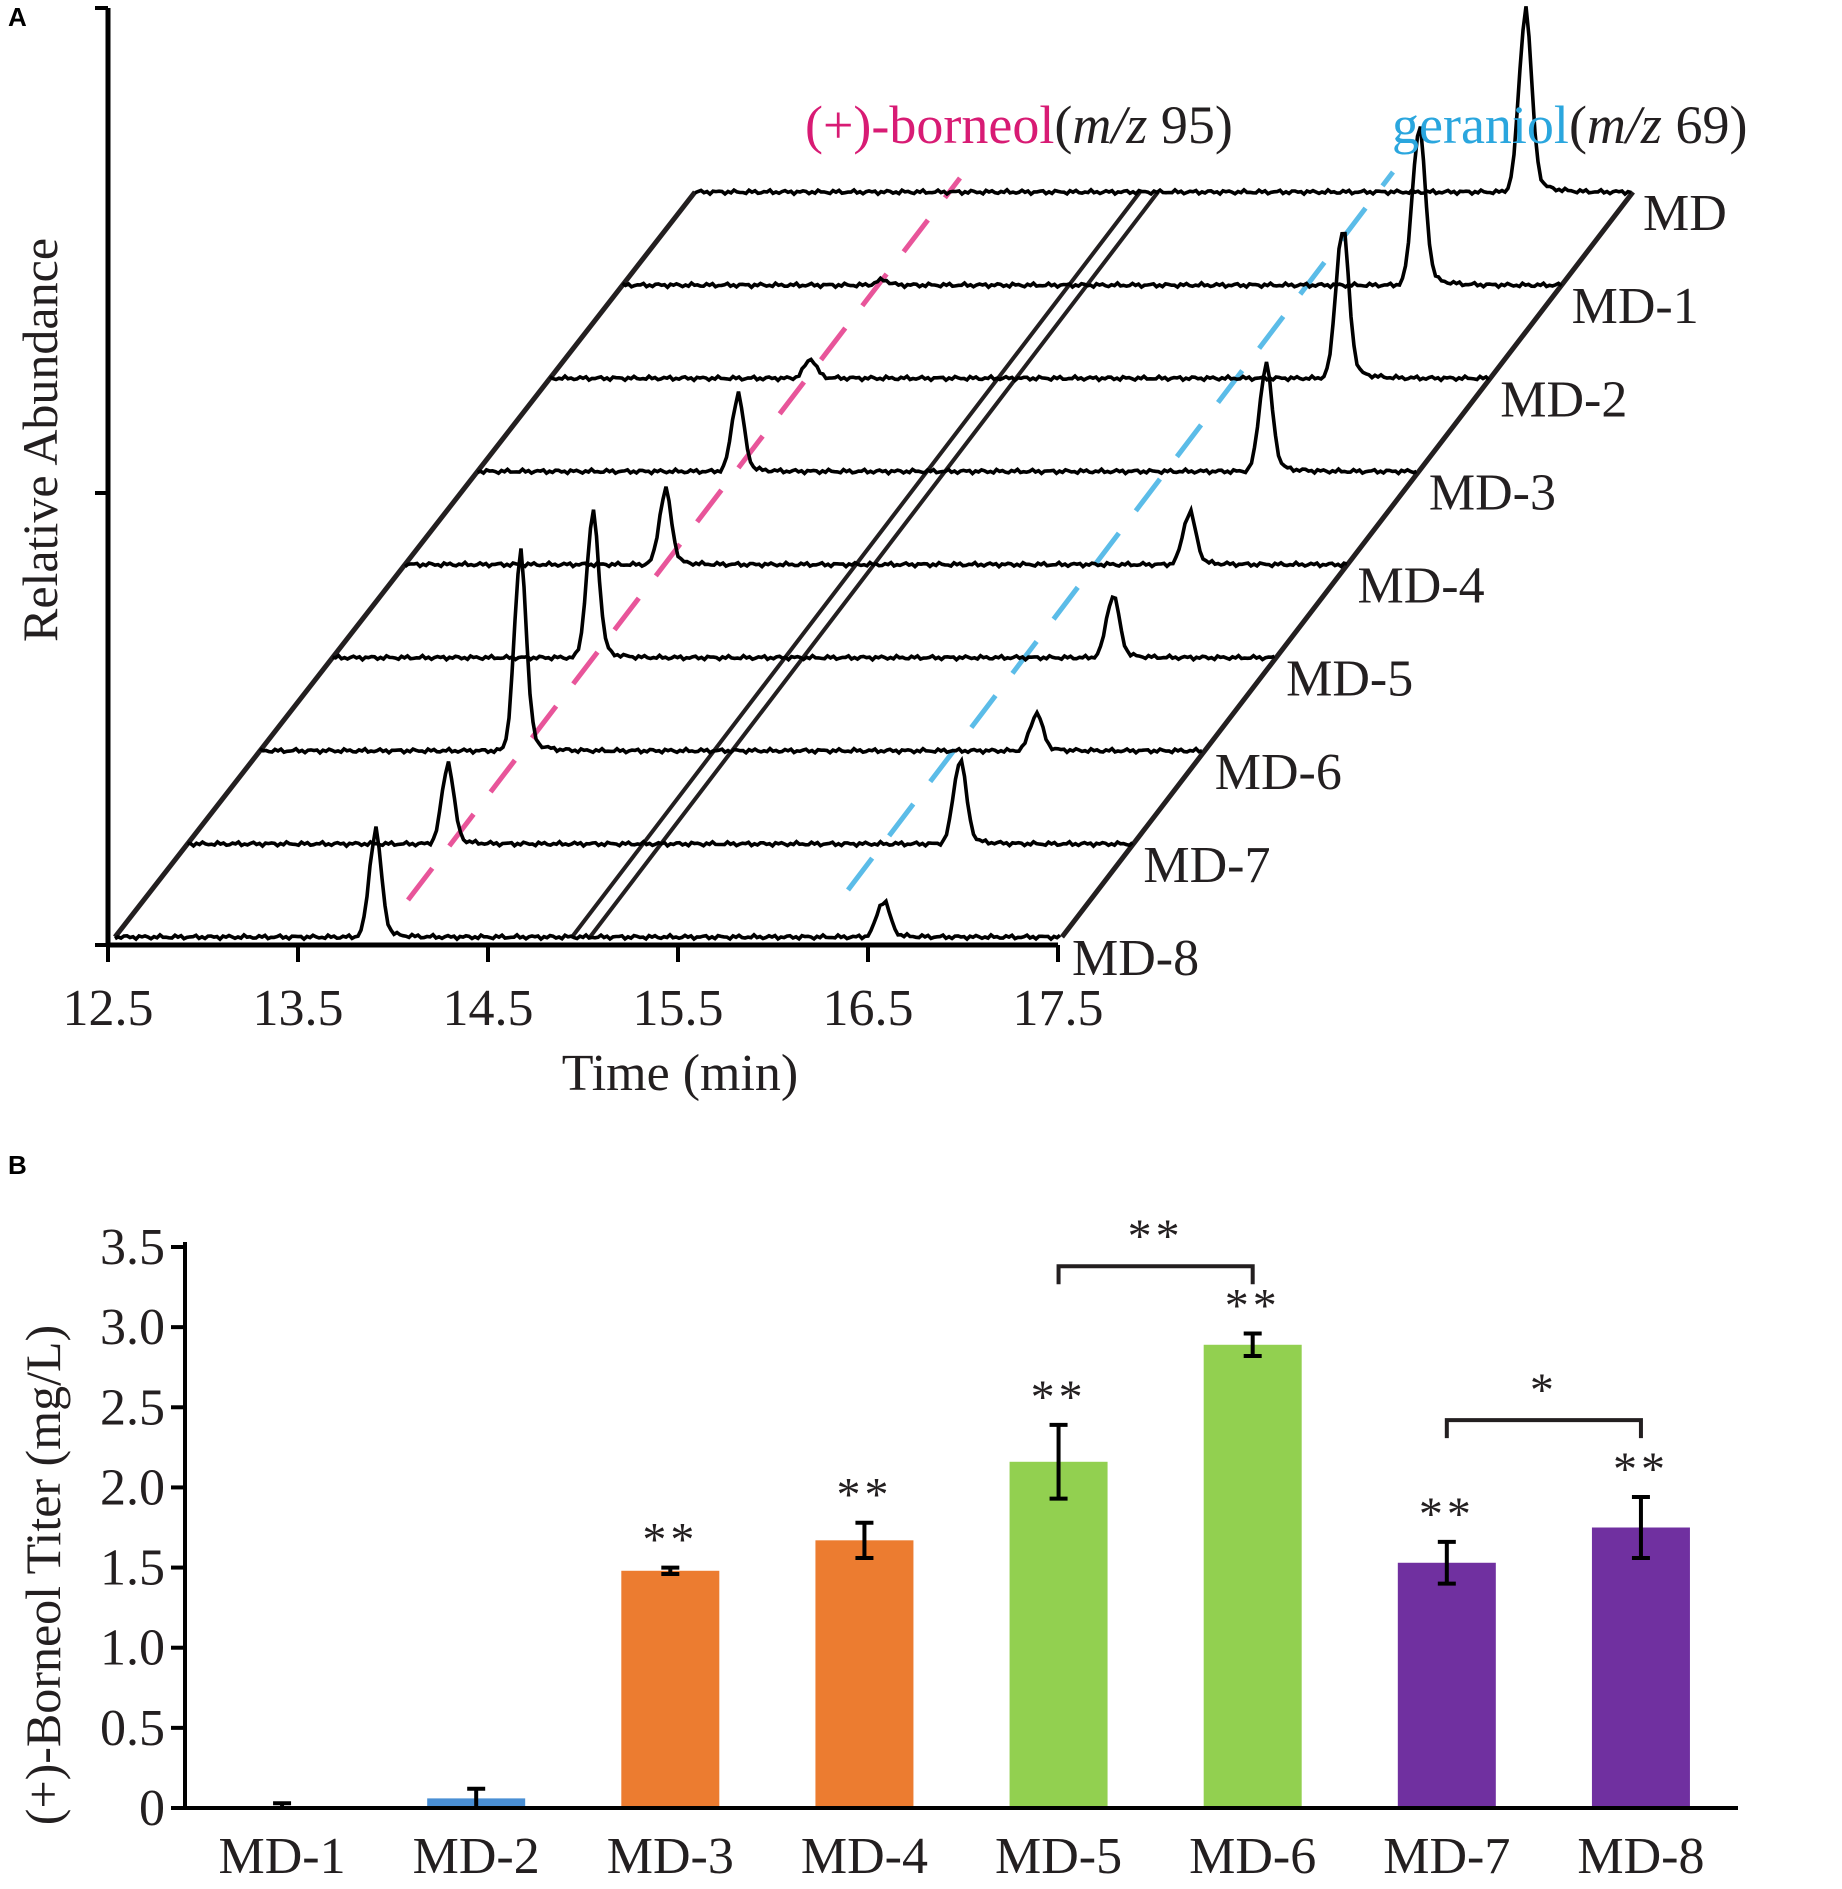 The width and height of the screenshot is (1842, 1889). What do you see at coordinates (132, 1247) in the screenshot?
I see `bar-chart-y-tick-label: 3.5` at bounding box center [132, 1247].